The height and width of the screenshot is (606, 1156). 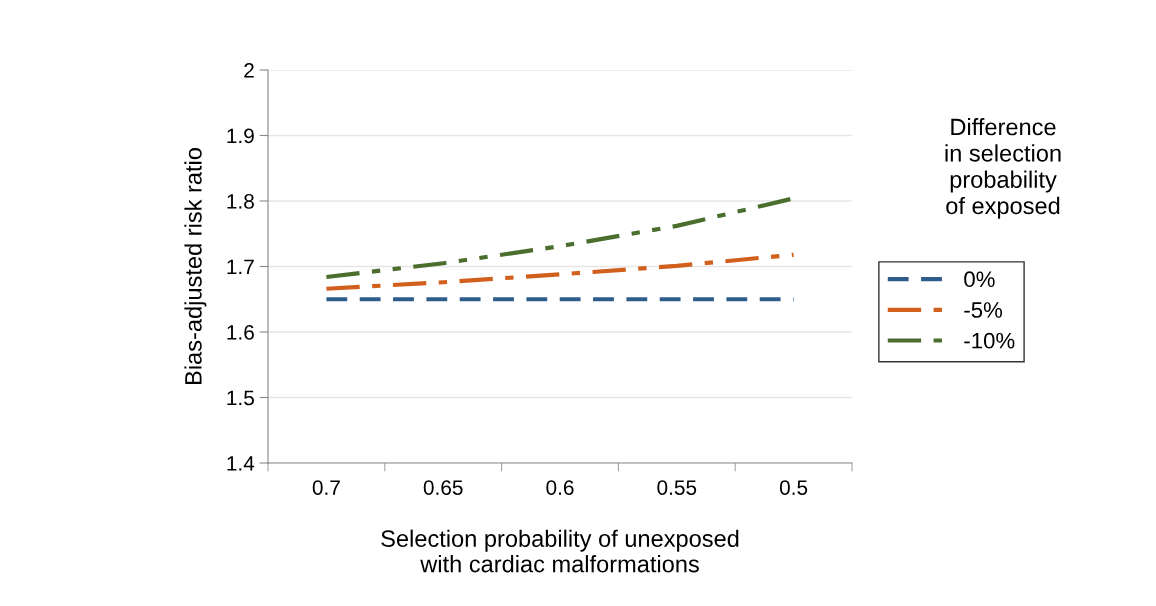 I want to click on y-tick-label: 2, so click(x=249, y=70).